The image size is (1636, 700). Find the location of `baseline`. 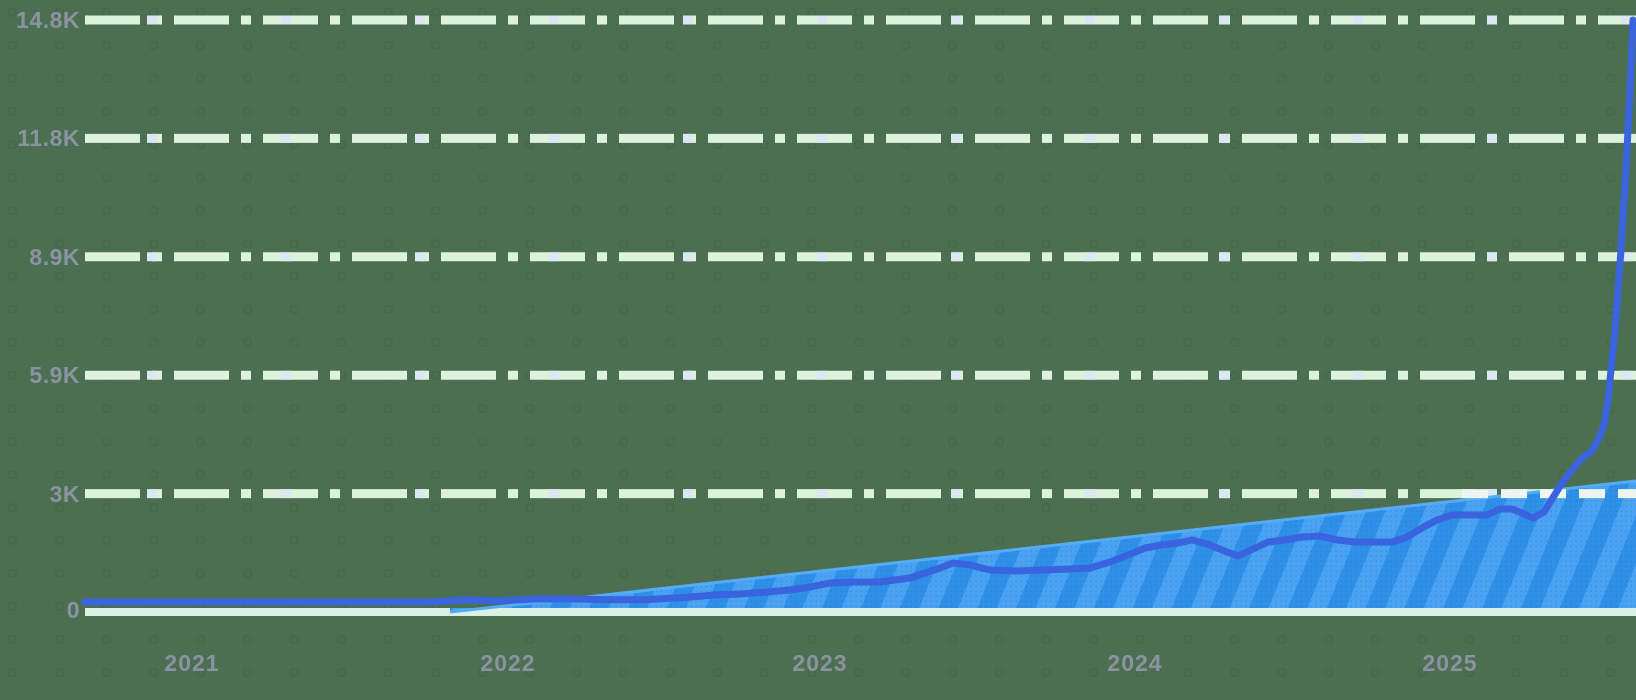

baseline is located at coordinates (860, 612).